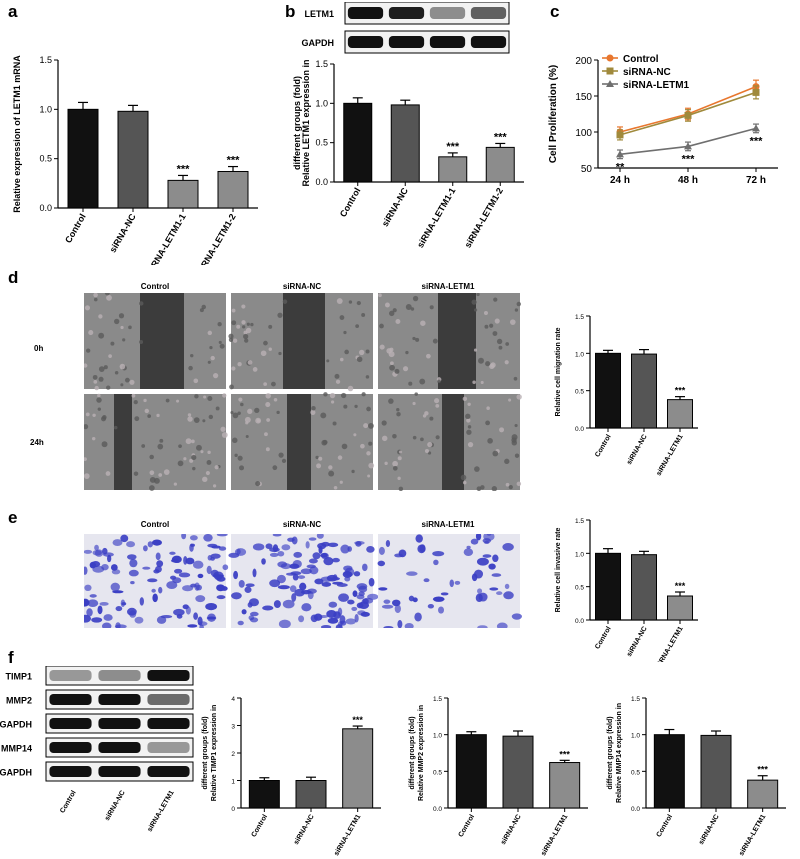 The height and width of the screenshot is (859, 800). What do you see at coordinates (603, 445) in the screenshot?
I see `x-tick-label: Control` at bounding box center [603, 445].